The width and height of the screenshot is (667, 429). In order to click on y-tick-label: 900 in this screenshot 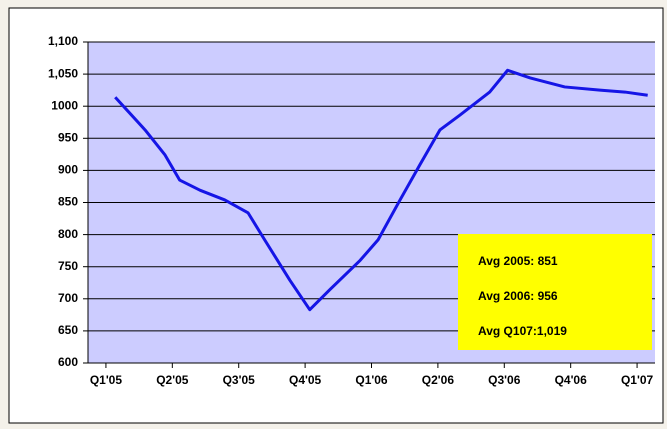, I will do `click(68, 170)`.